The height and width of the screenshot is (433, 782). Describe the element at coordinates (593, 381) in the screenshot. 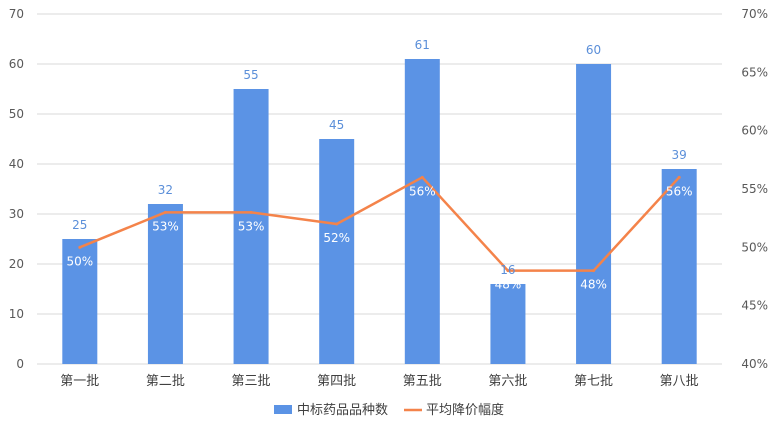

I see `category-label: 第七批` at that location.